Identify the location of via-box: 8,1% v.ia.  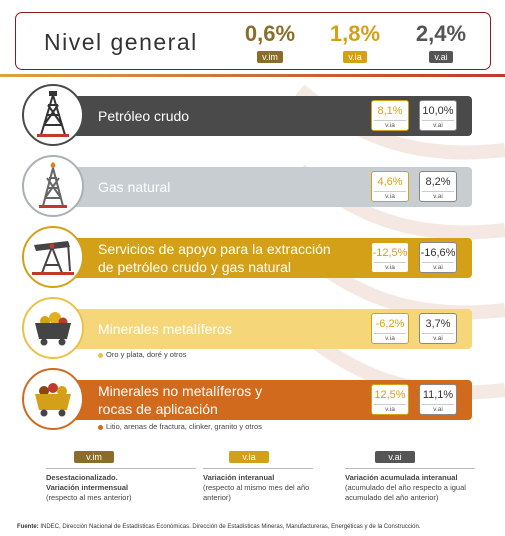
(390, 115).